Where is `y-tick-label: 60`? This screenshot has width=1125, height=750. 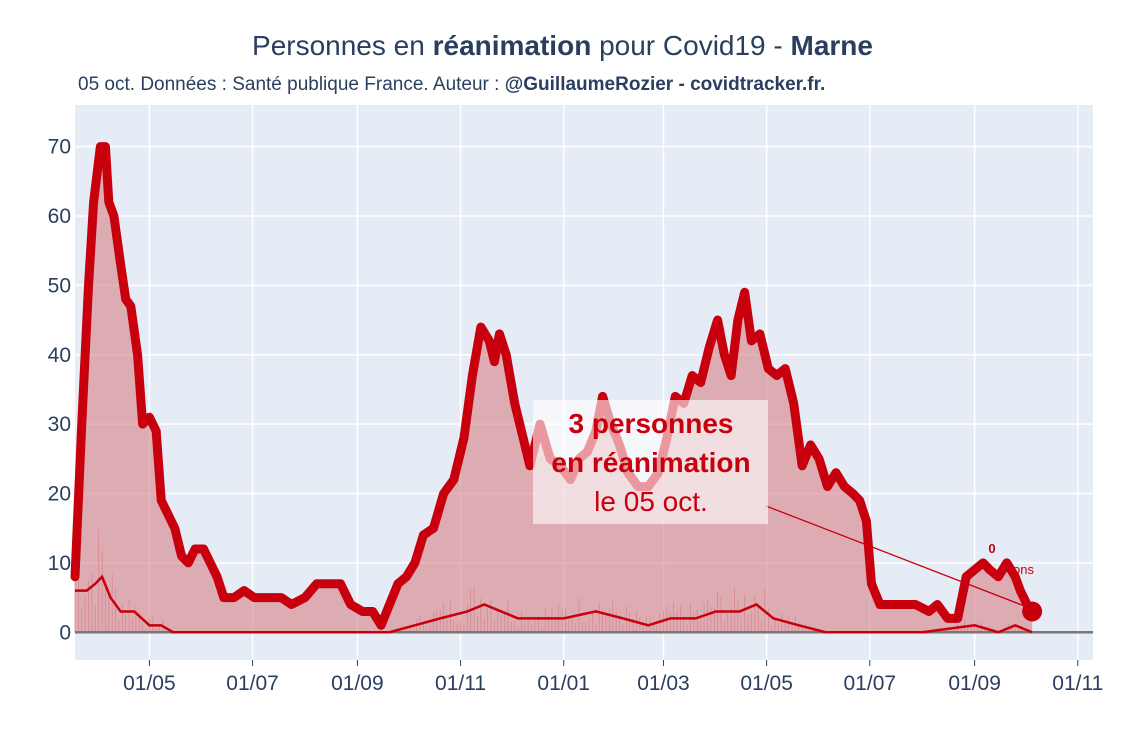
y-tick-label: 60 is located at coordinates (59, 216).